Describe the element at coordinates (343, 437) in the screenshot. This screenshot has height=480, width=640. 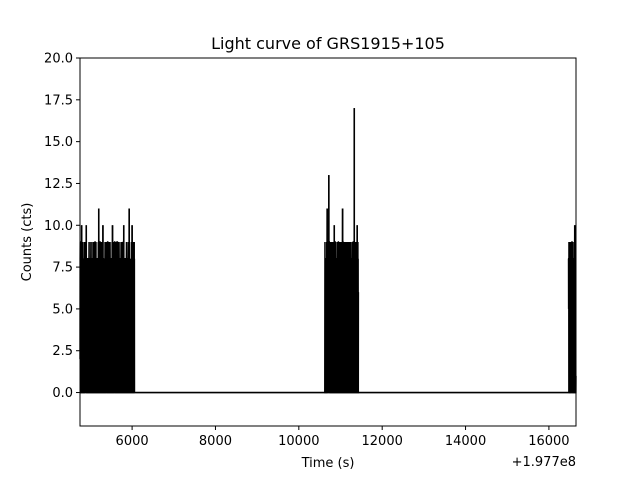
I see `x-axis: 6000 8000 10000 12000 14000 16000` at that location.